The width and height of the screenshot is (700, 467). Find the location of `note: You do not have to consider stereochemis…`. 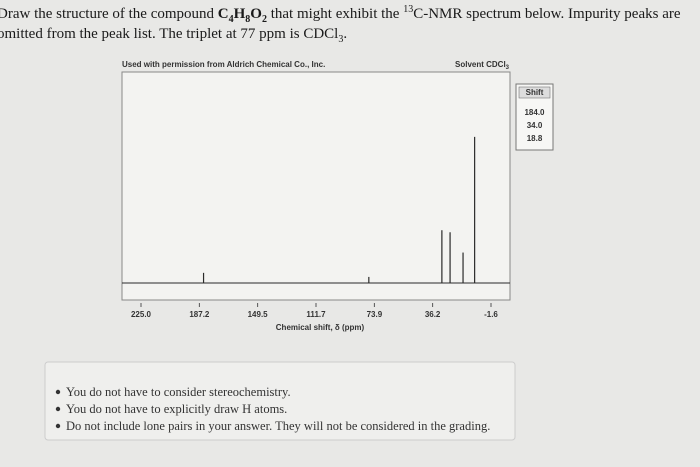

note: You do not have to consider stereochemis… is located at coordinates (178, 392).